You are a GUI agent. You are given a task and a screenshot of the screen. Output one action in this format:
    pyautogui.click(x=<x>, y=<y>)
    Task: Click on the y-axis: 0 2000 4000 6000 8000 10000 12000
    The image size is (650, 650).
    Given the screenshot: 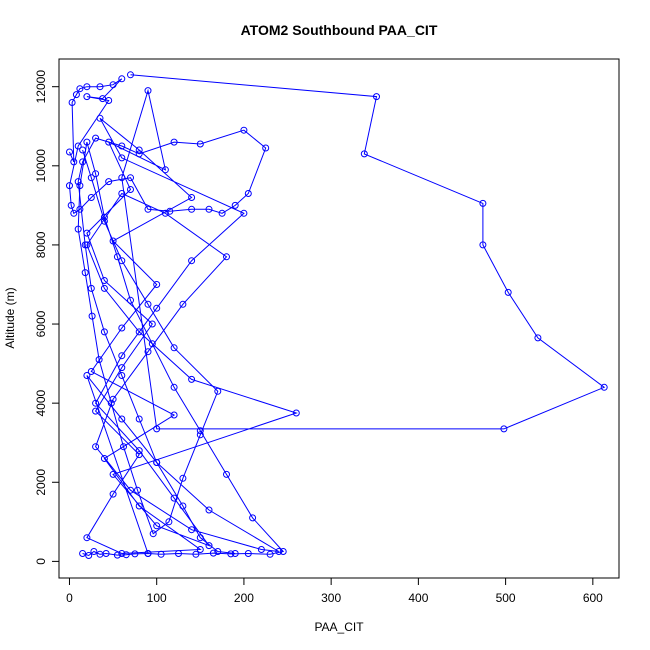 What is the action you would take?
    pyautogui.click(x=47, y=317)
    